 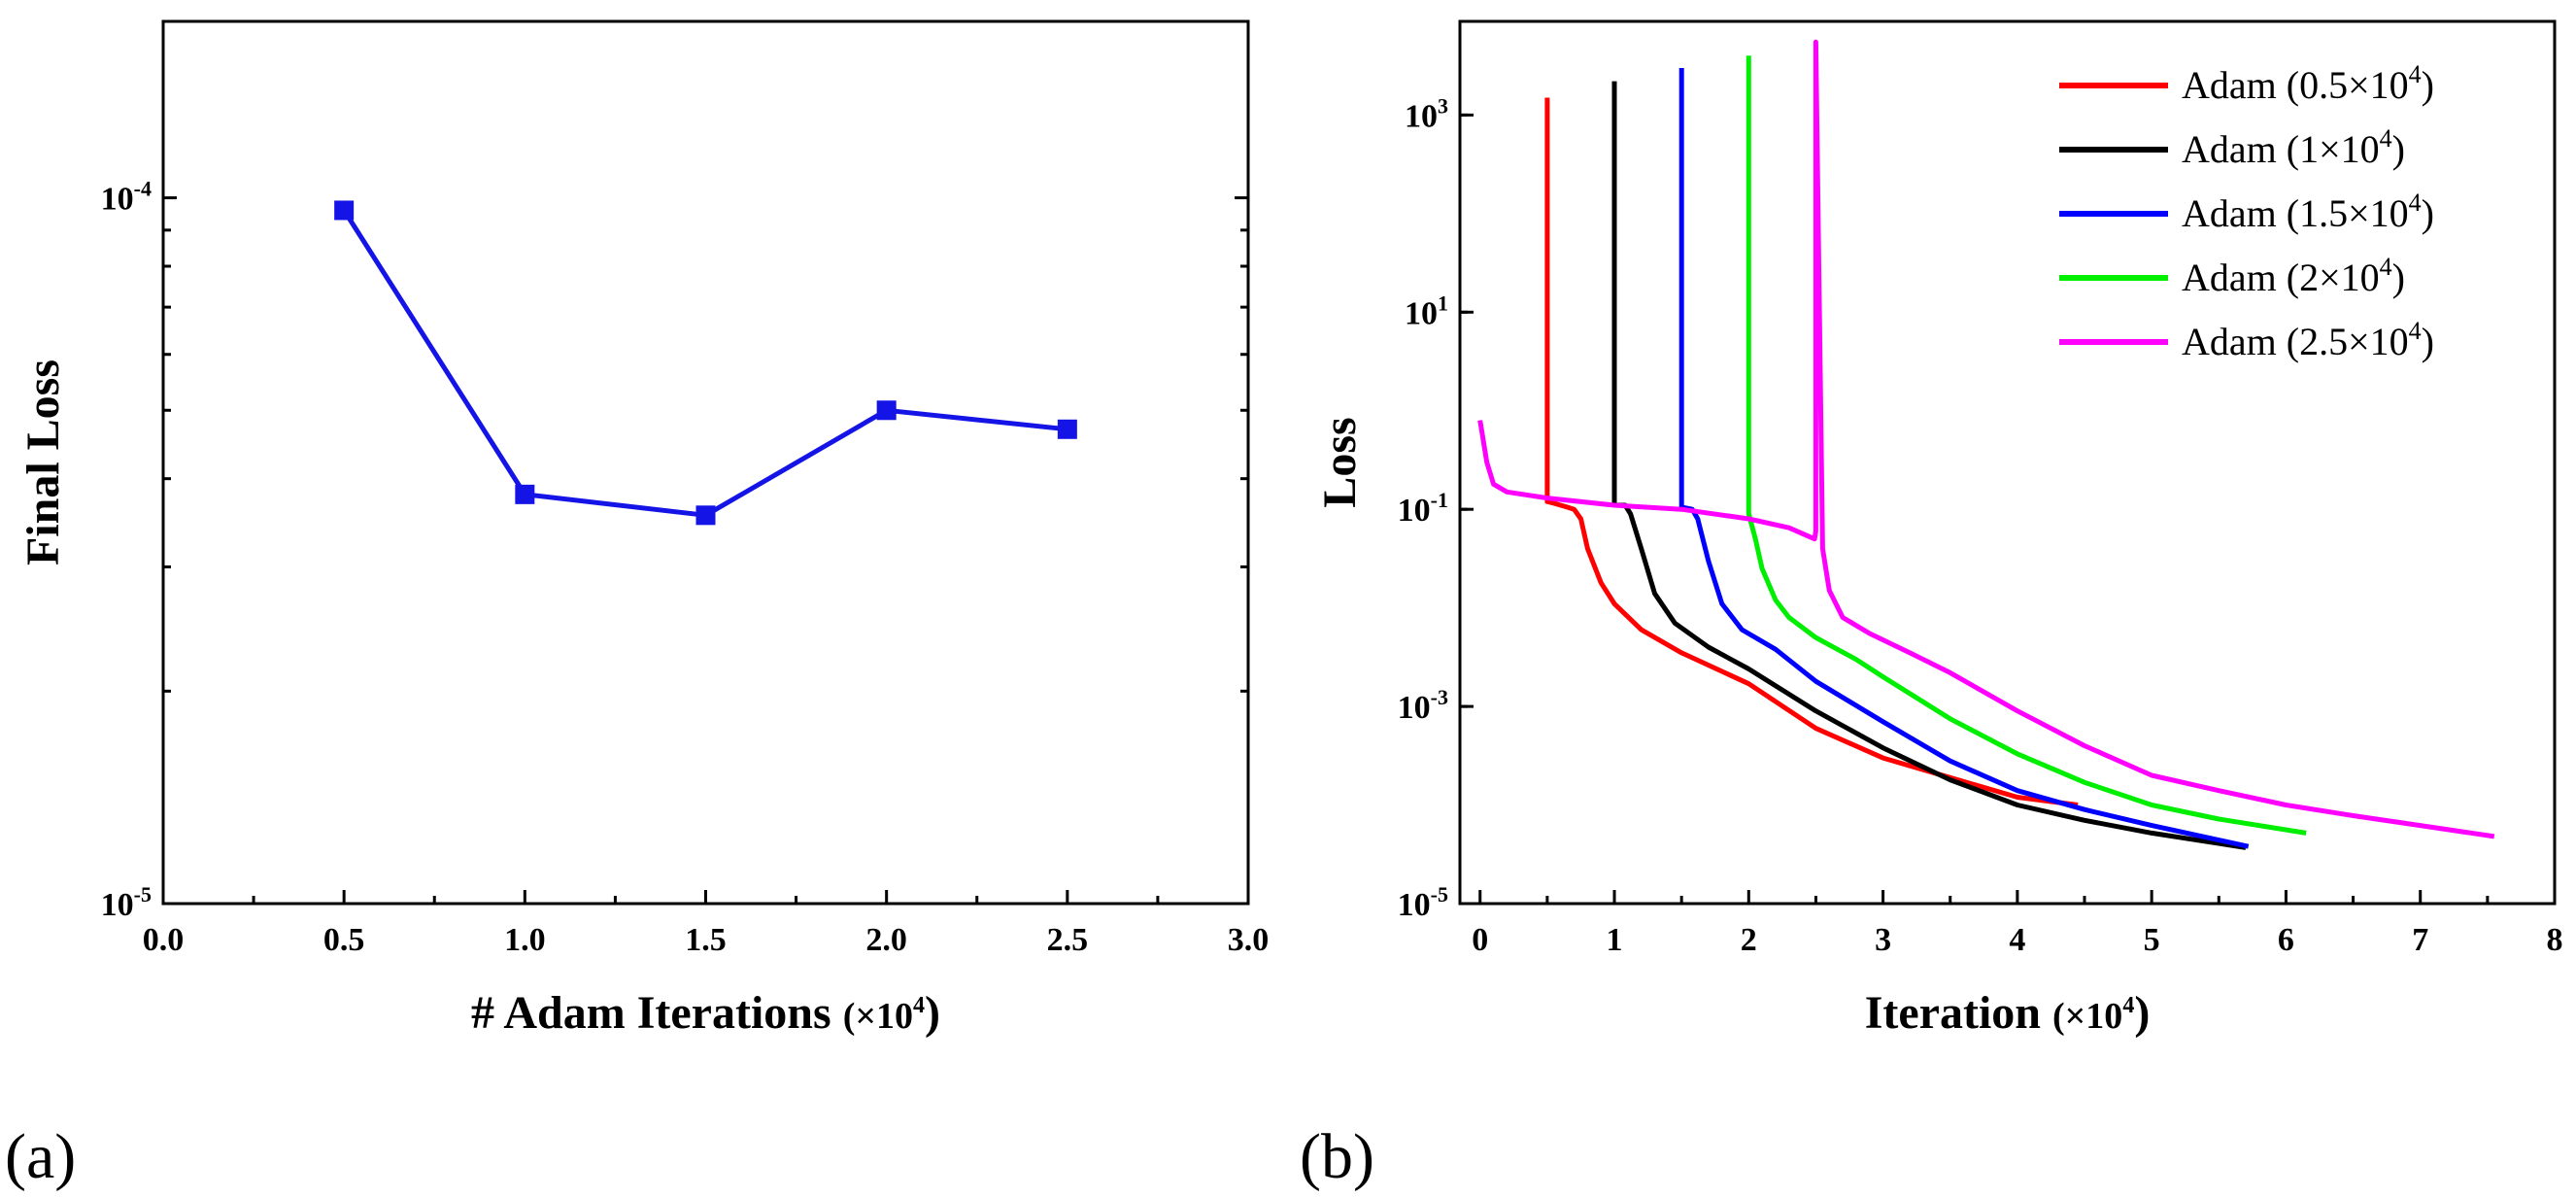 What do you see at coordinates (2293, 147) in the screenshot?
I see `legend-label: Adam (1×104)` at bounding box center [2293, 147].